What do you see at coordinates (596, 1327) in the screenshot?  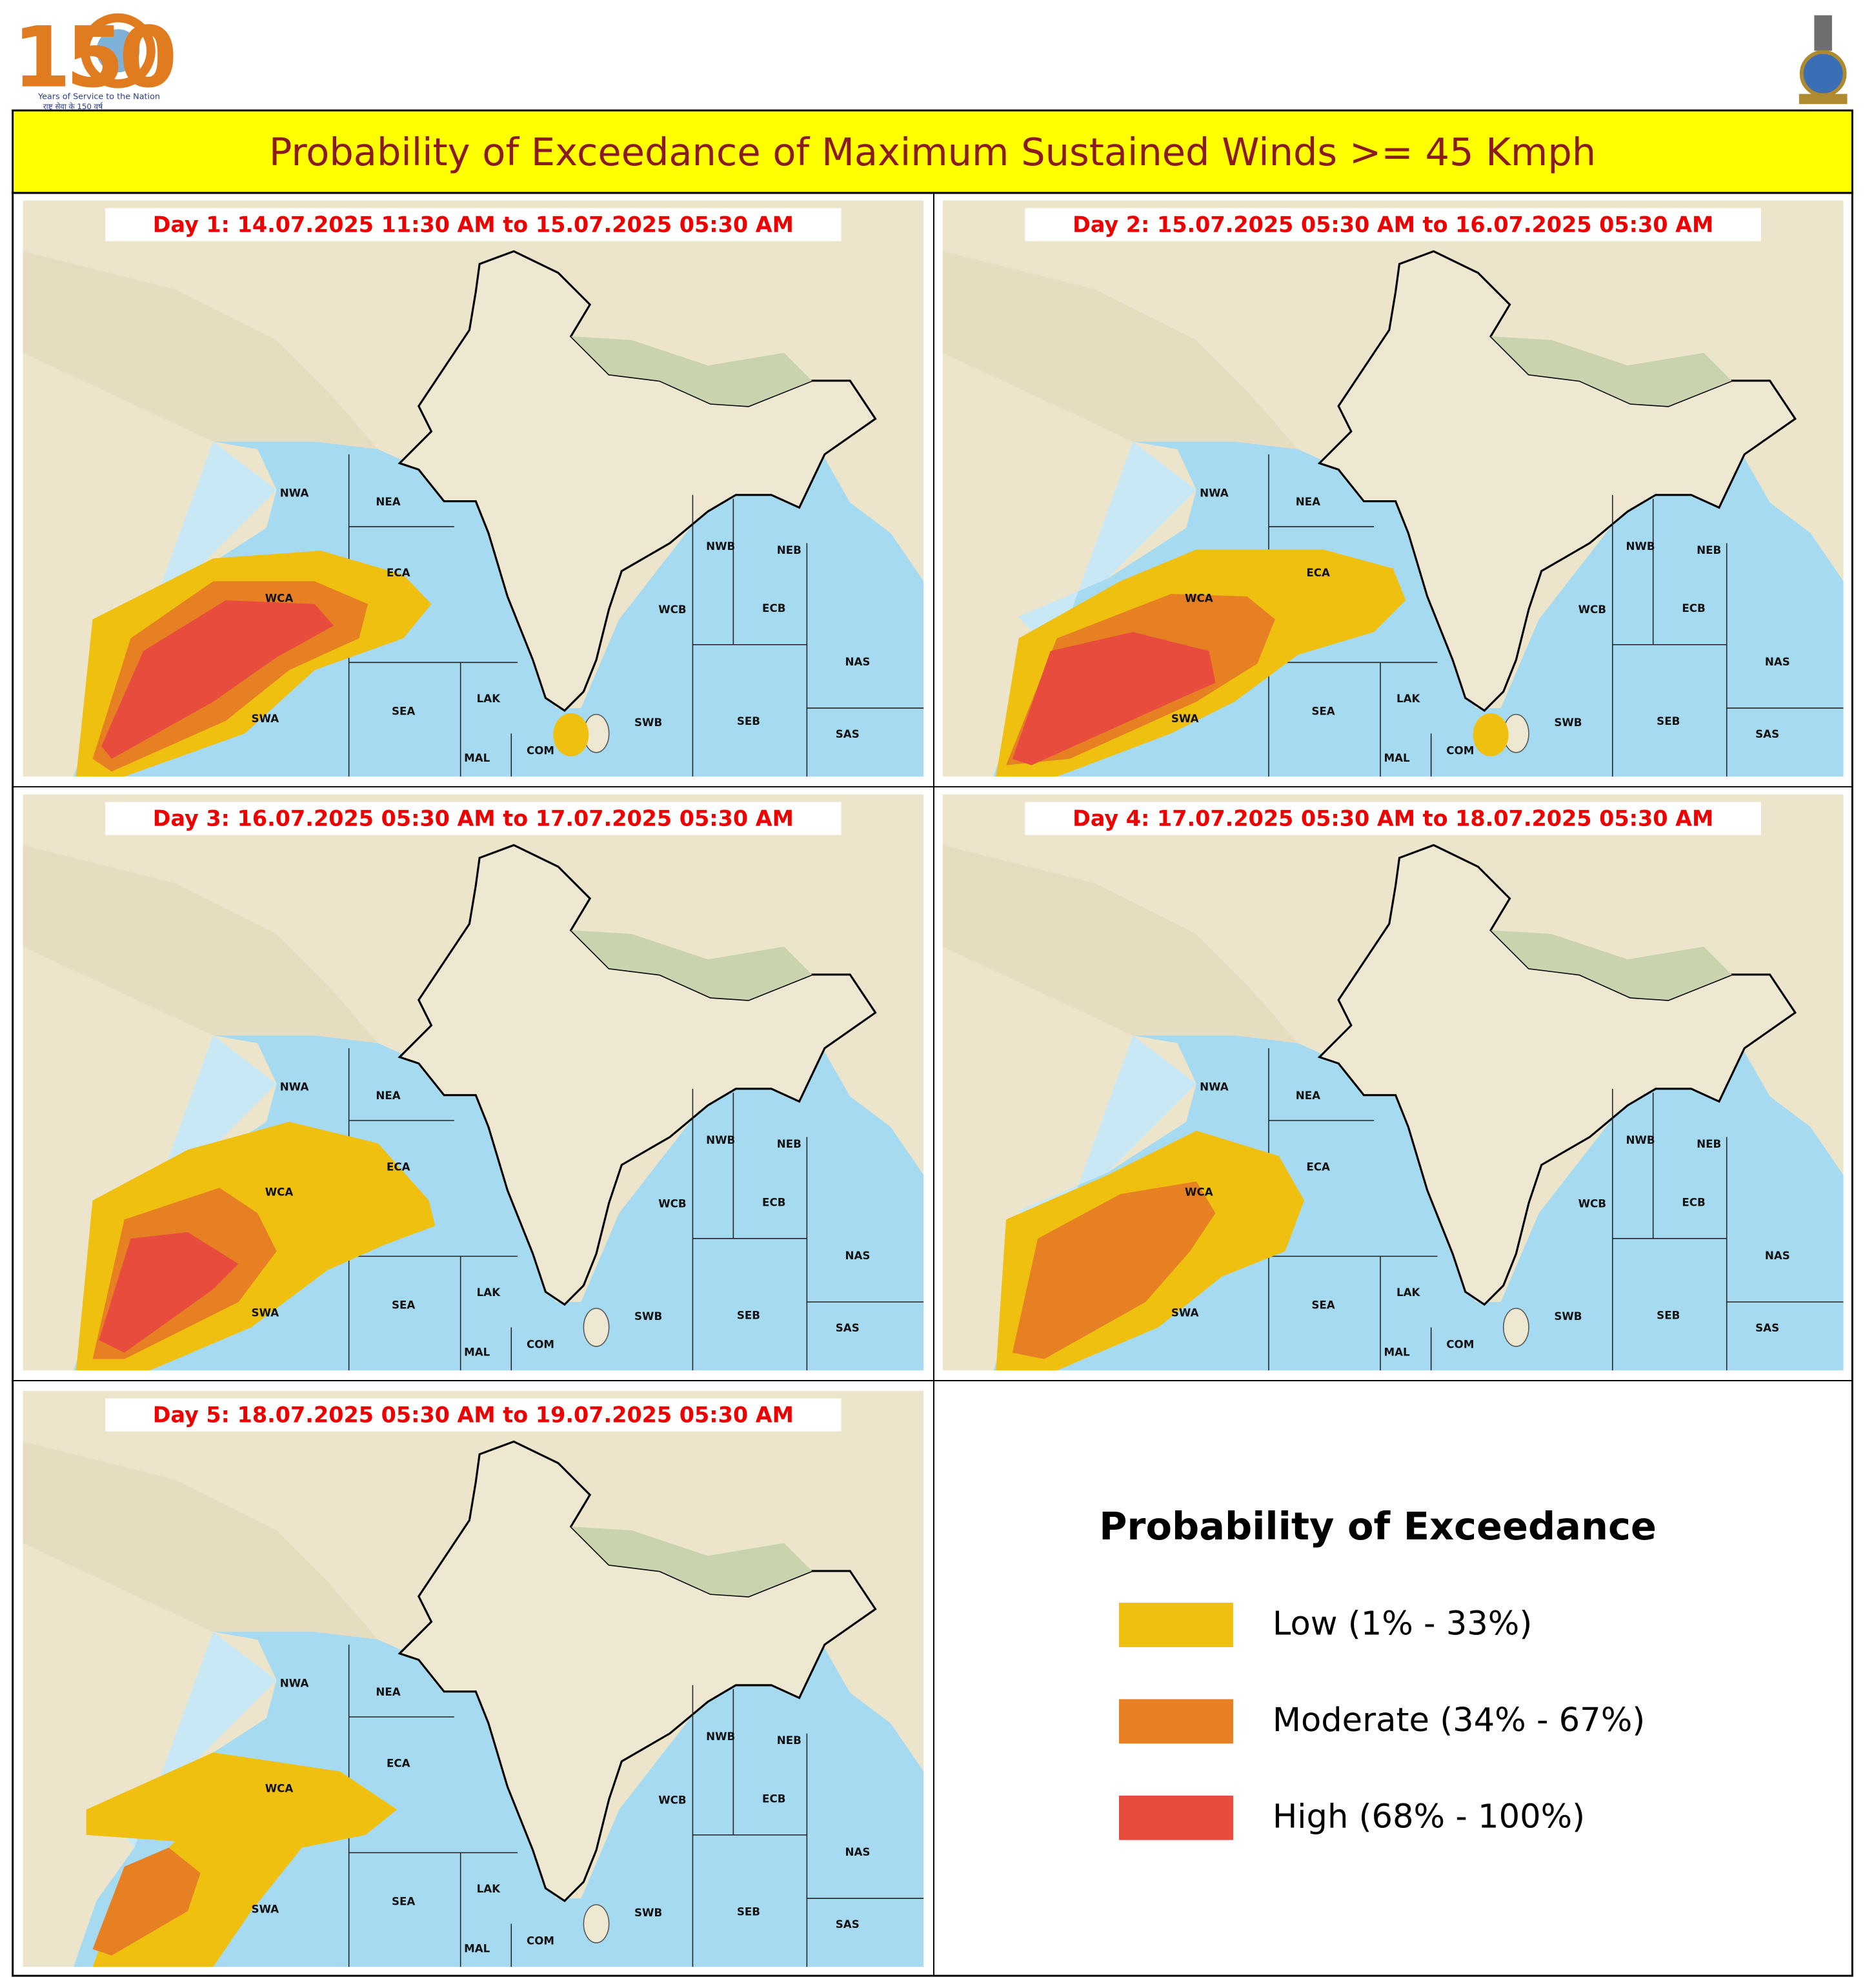 I see `sri-lanka` at bounding box center [596, 1327].